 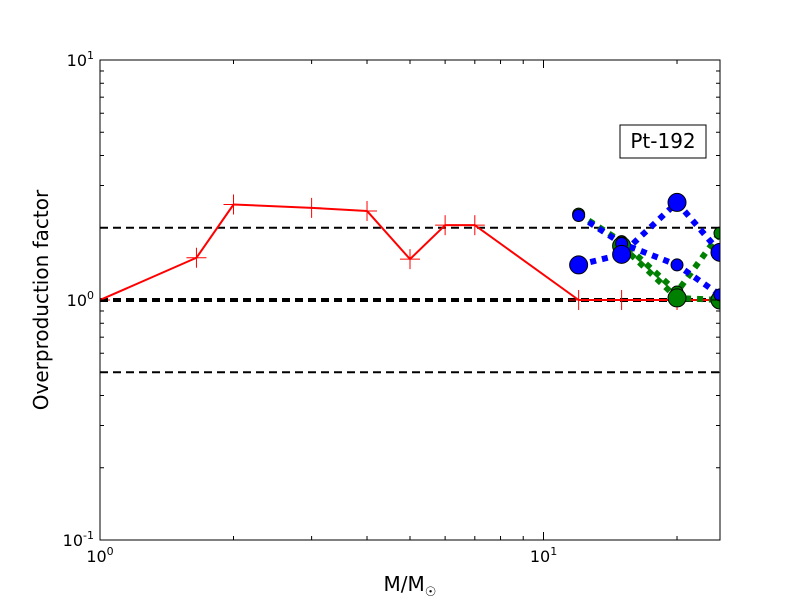 I want to click on y-tick-label: 10⁻¹, so click(x=78, y=539).